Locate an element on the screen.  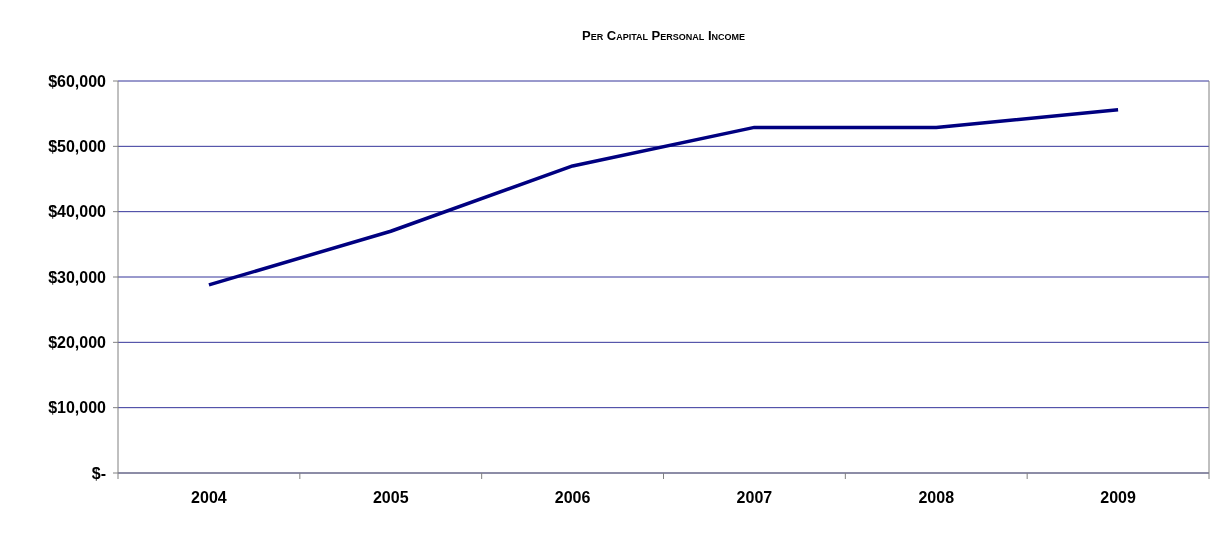
y-tick-label: $10,000 is located at coordinates (77, 408).